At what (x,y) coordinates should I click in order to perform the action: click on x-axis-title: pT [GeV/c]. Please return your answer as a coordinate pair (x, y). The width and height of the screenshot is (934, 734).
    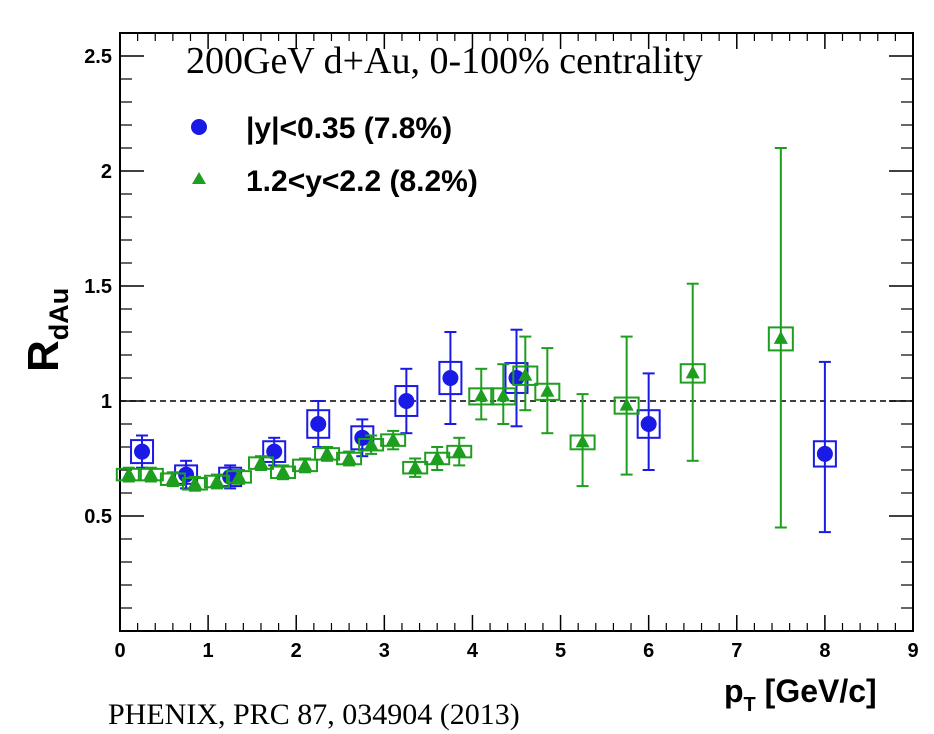
    Looking at the image, I should click on (800, 694).